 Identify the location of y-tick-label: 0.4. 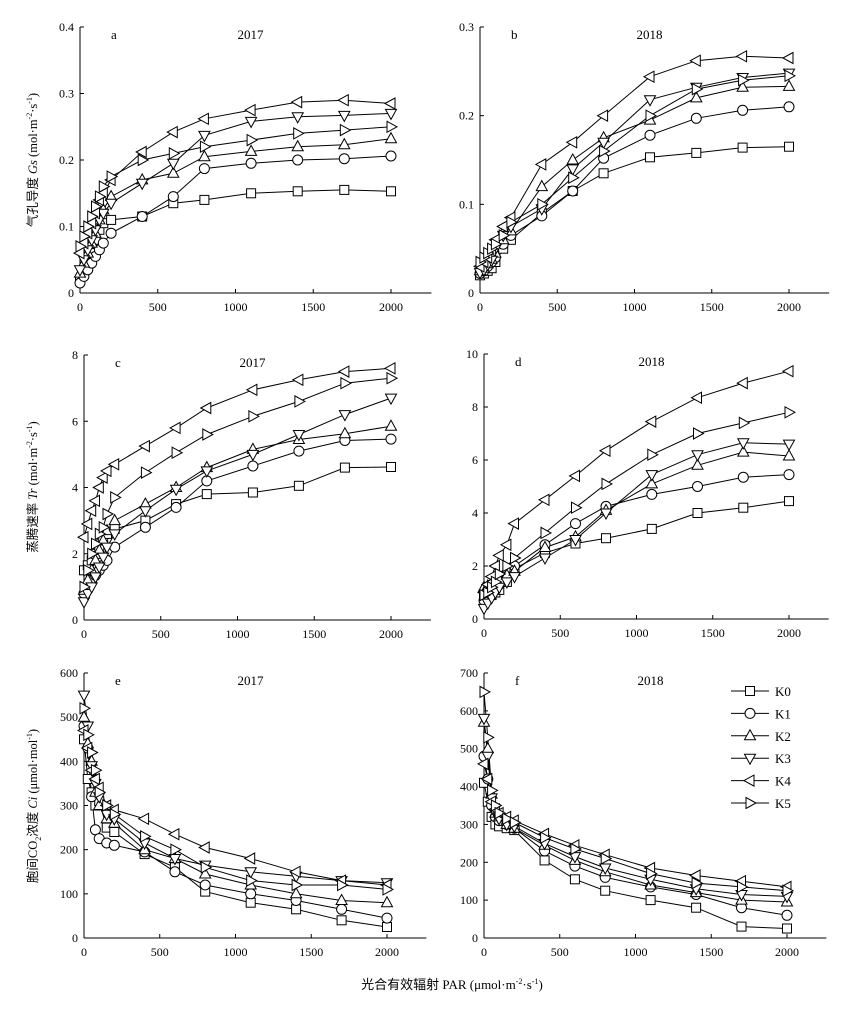
(66, 27).